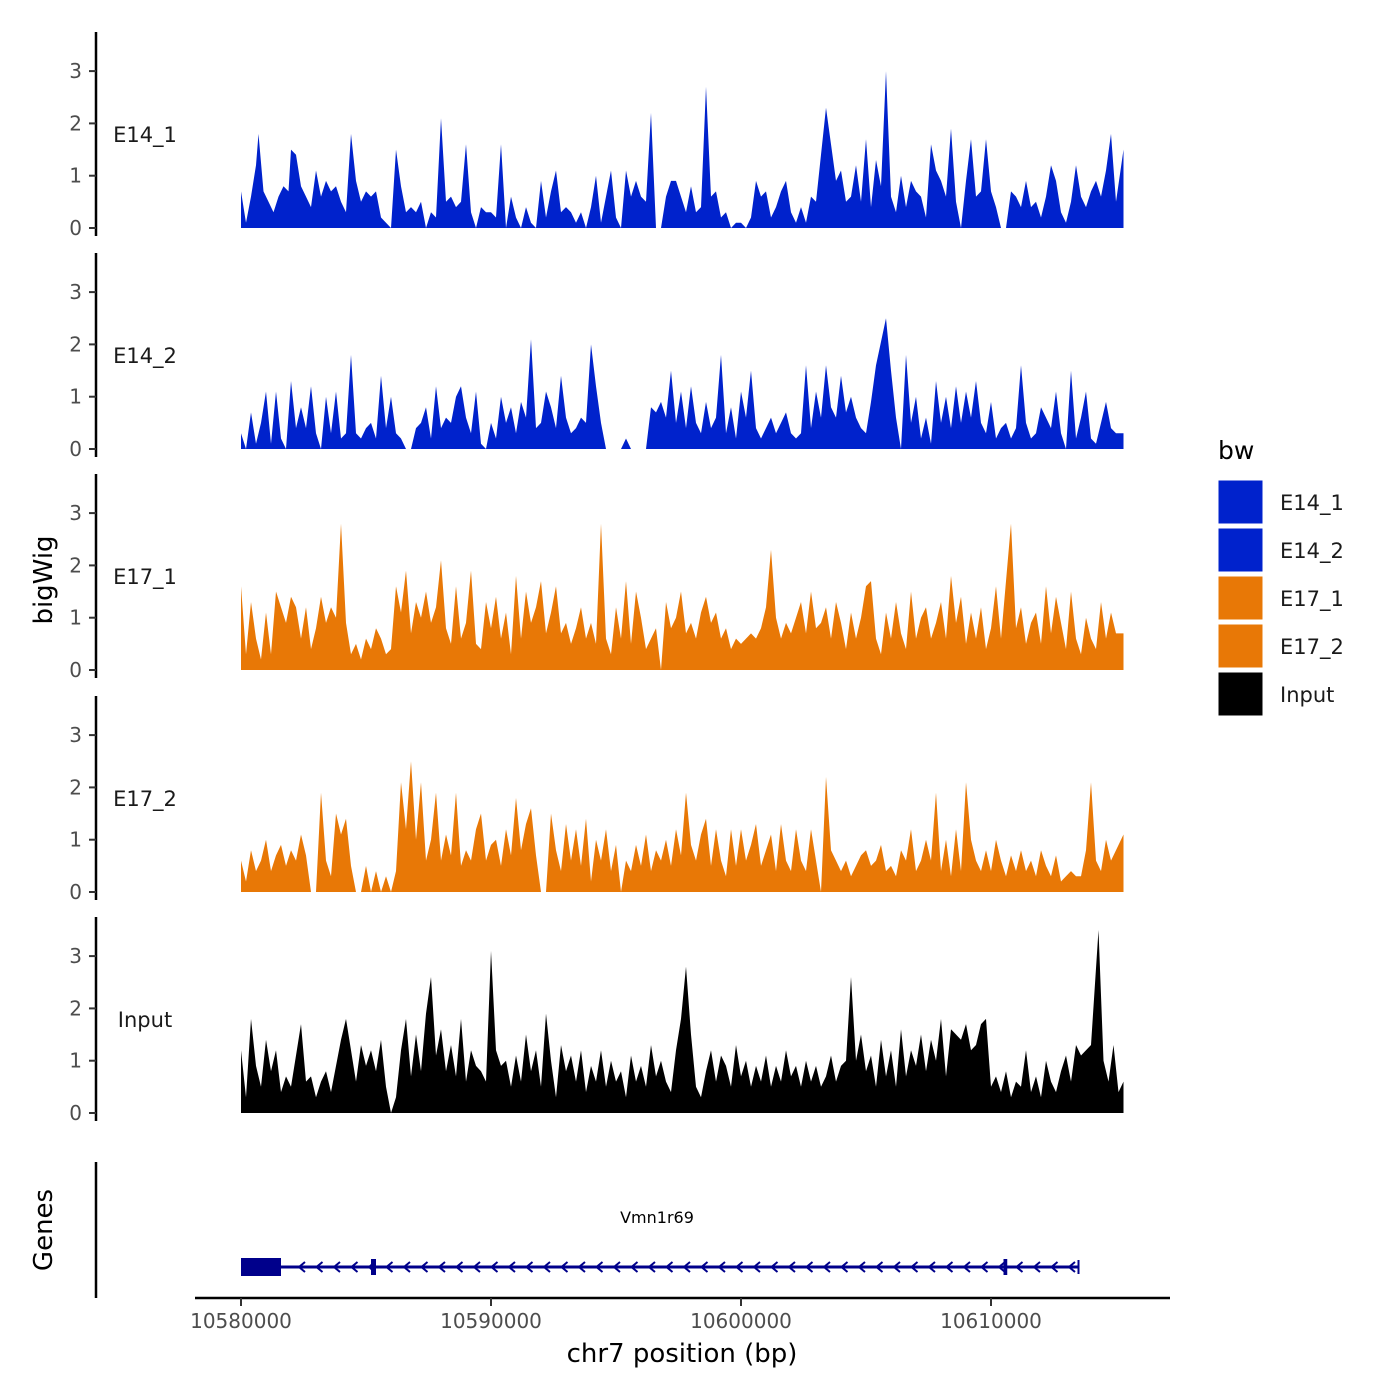  What do you see at coordinates (44, 579) in the screenshot?
I see `y-axis-title: bigWig` at bounding box center [44, 579].